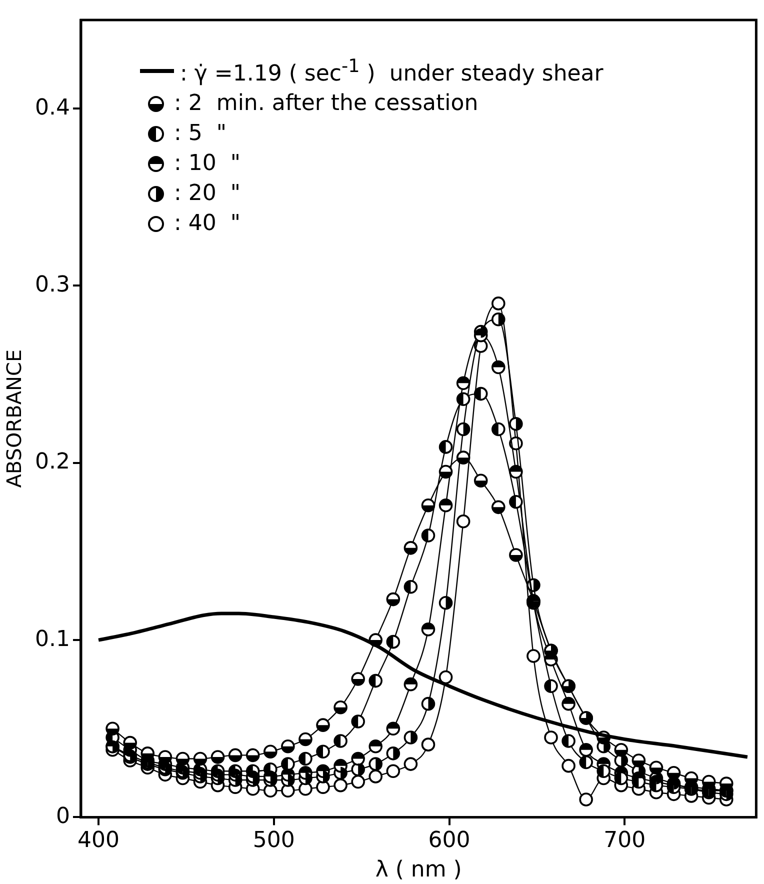  I want to click on legend-label: : 2 min. after the cessation, so click(326, 104).